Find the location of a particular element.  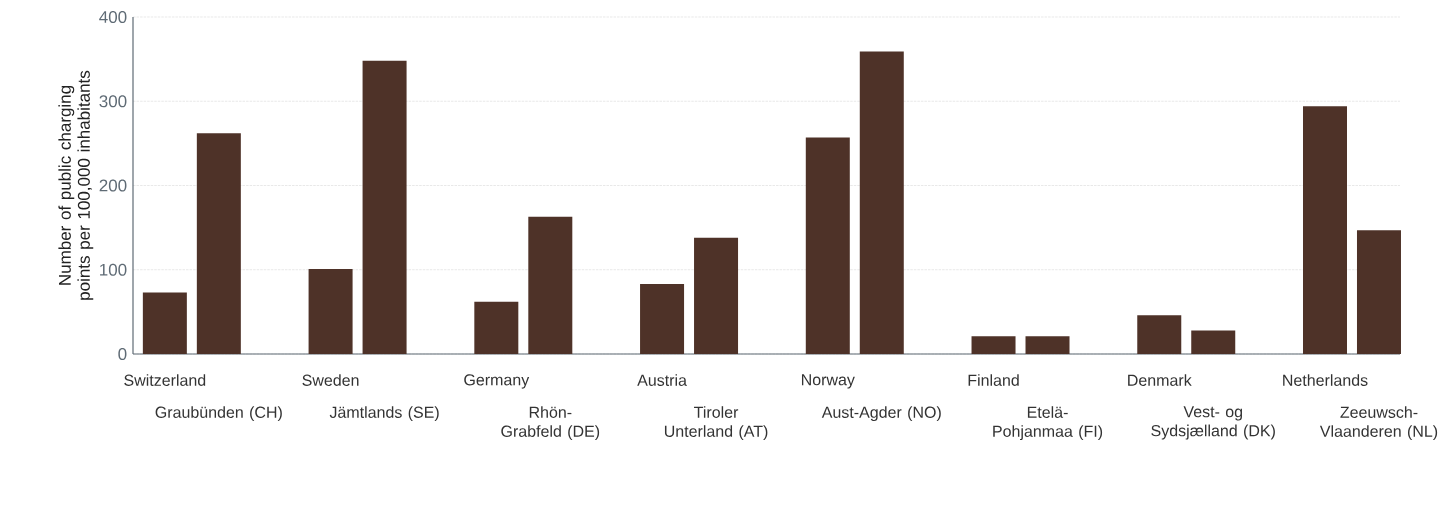

x-tick-label: Tiroler Unterland (AT) is located at coordinates (716, 423).